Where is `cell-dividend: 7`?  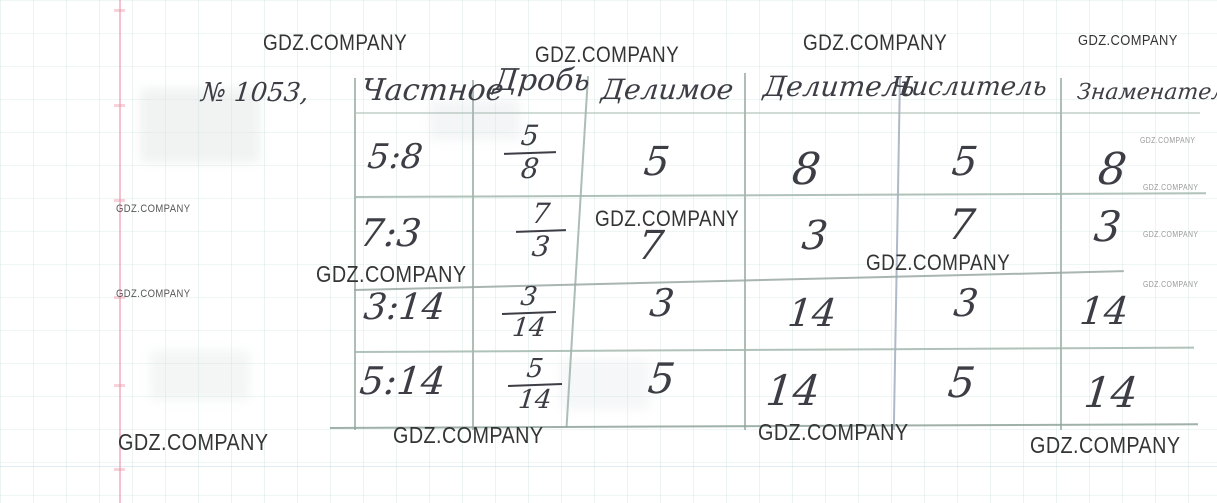 cell-dividend: 7 is located at coordinates (650, 246).